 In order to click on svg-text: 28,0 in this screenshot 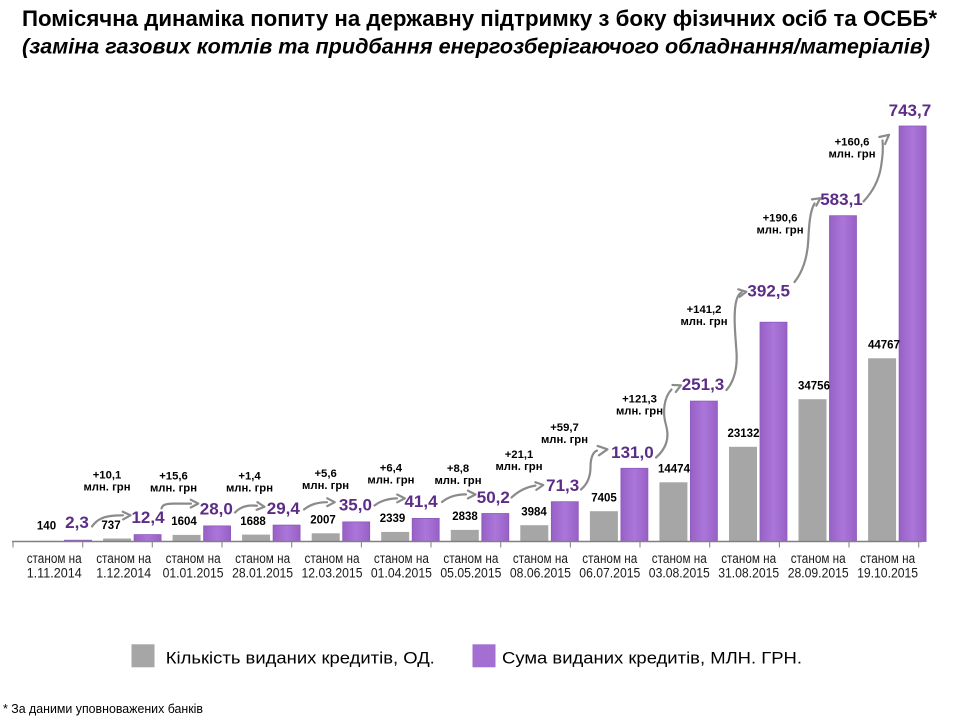, I will do `click(216, 509)`.